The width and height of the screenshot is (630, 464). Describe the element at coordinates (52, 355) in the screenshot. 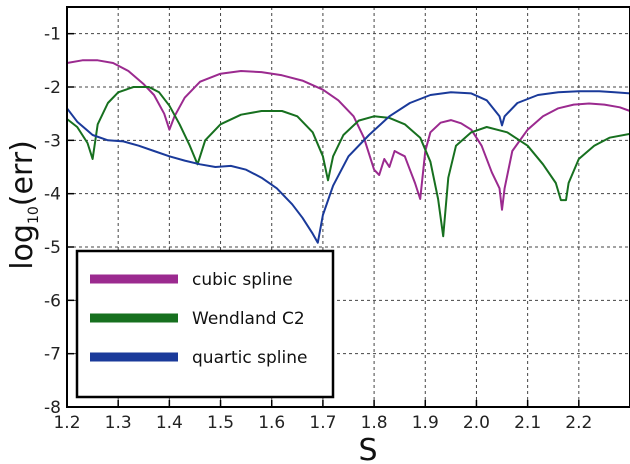

I see `y-tick-label: -7` at that location.